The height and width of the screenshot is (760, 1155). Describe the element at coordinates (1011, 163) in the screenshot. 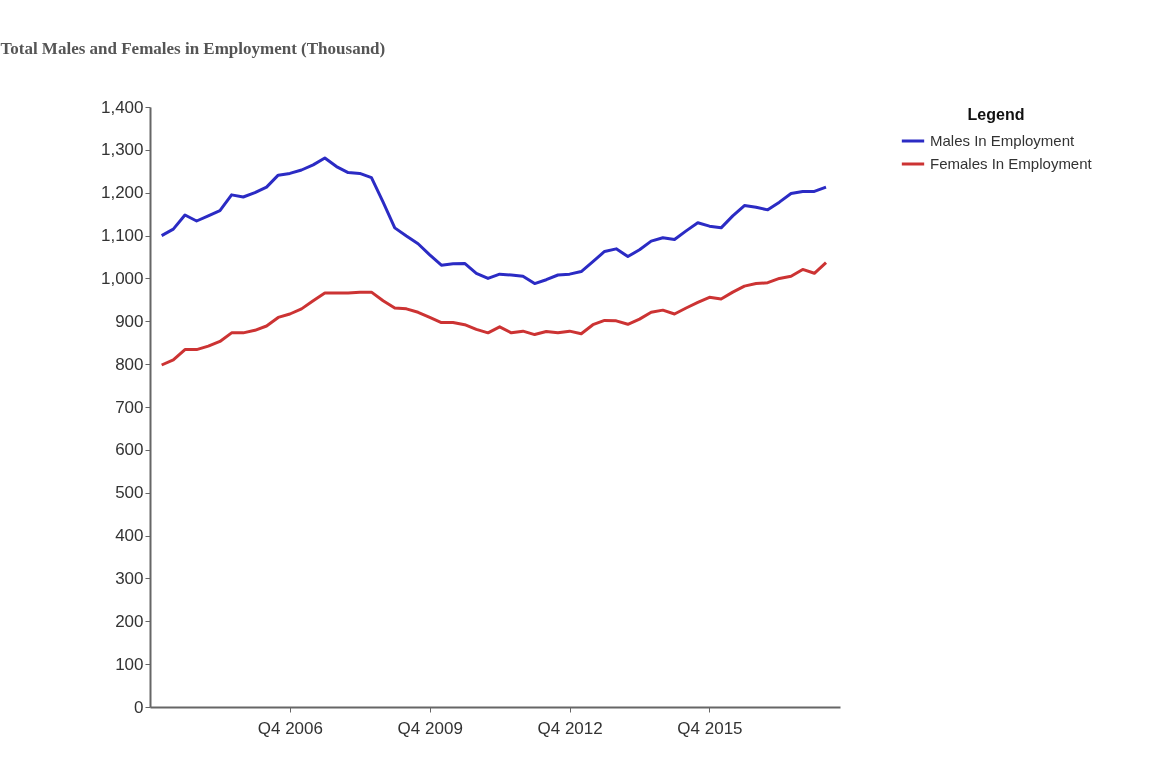

I see `legend-label: Females In Employment` at that location.